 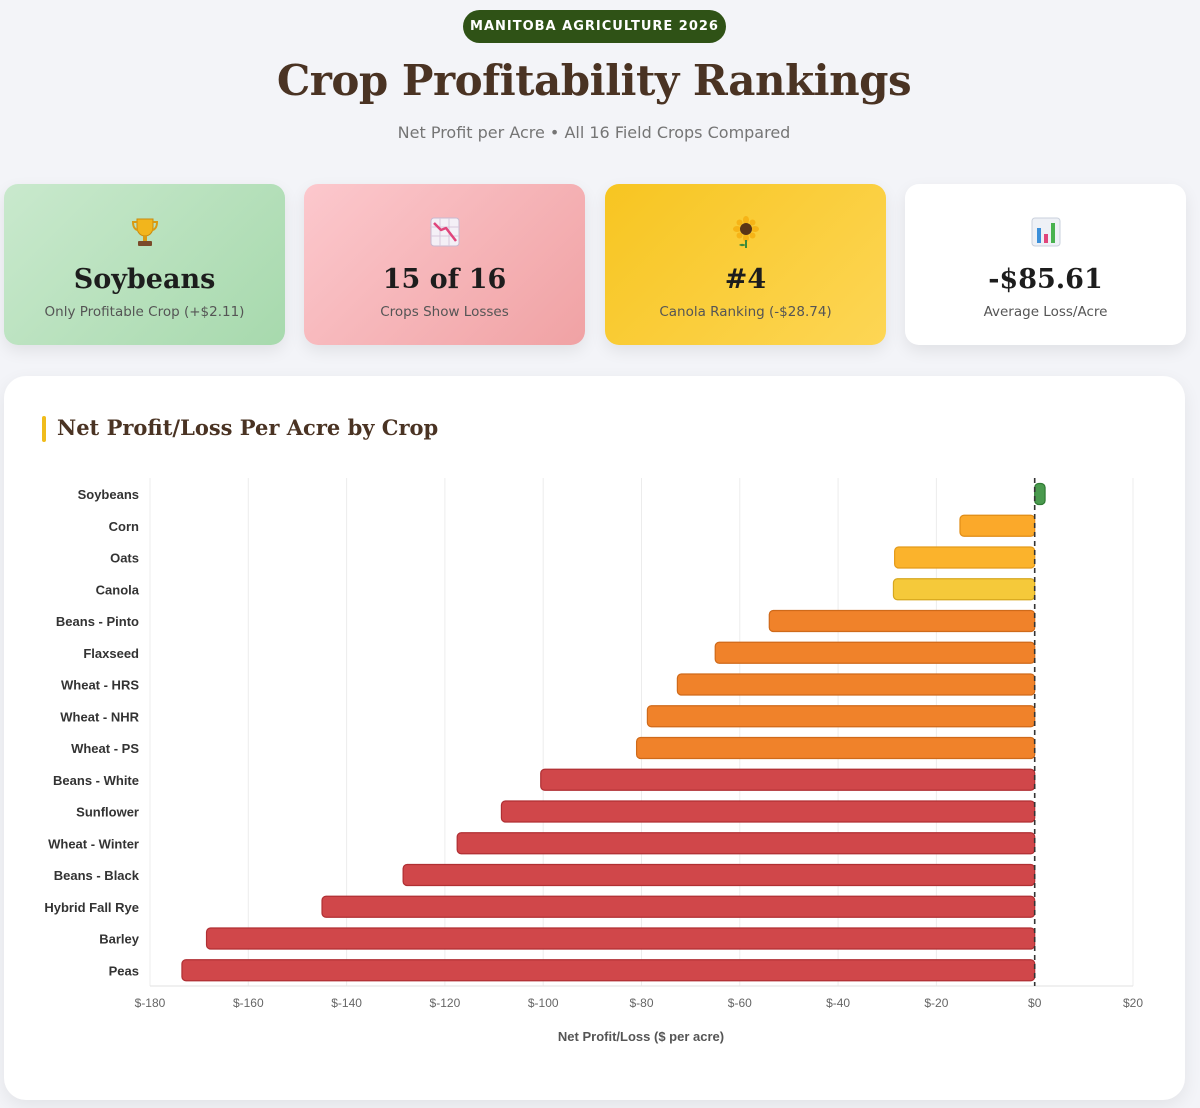 I want to click on chart-decreasing-icon, so click(x=444, y=232).